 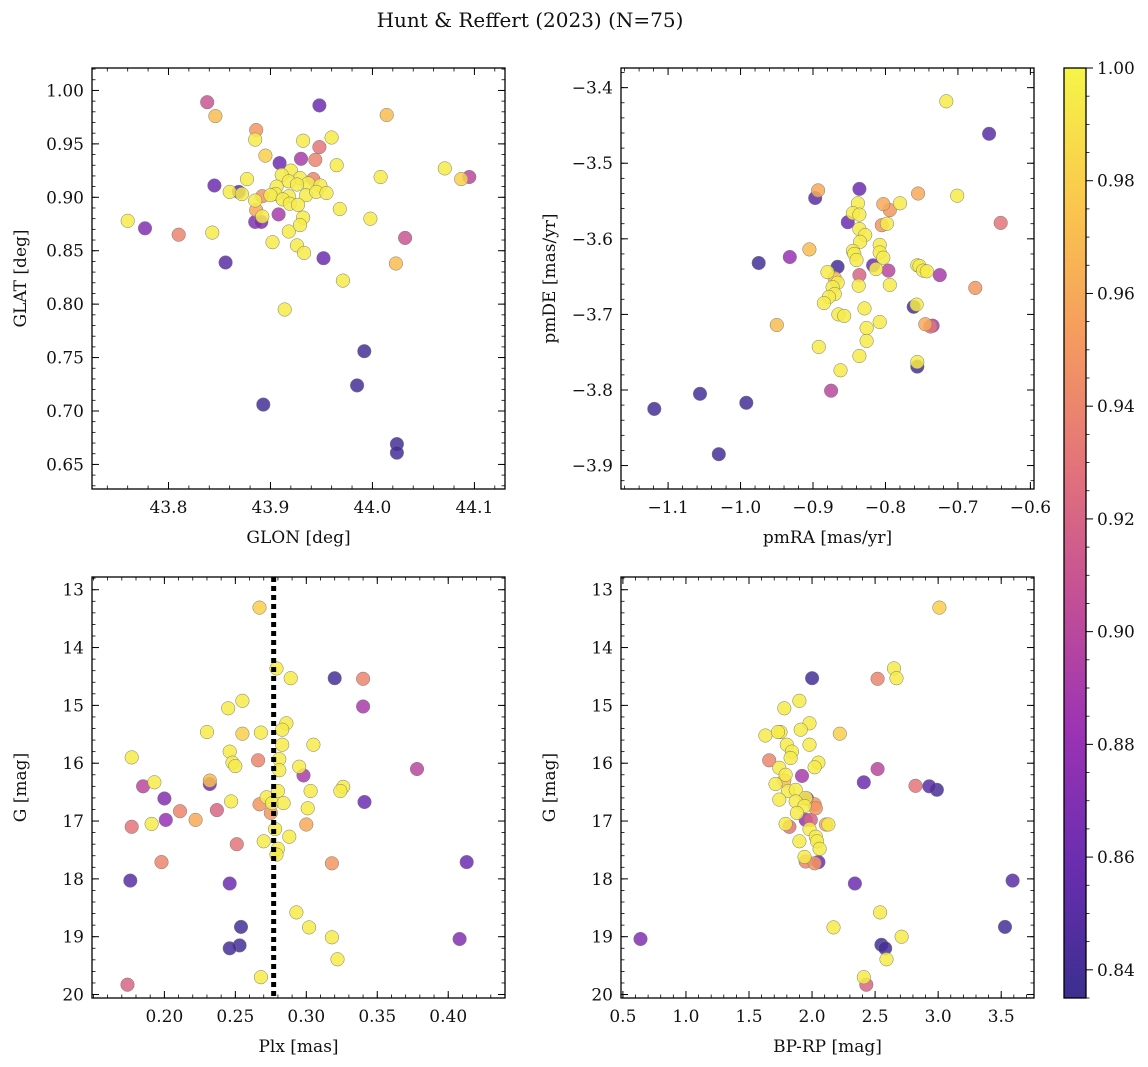 What do you see at coordinates (602, 649) in the screenshot?
I see `y-tick-label: 14` at bounding box center [602, 649].